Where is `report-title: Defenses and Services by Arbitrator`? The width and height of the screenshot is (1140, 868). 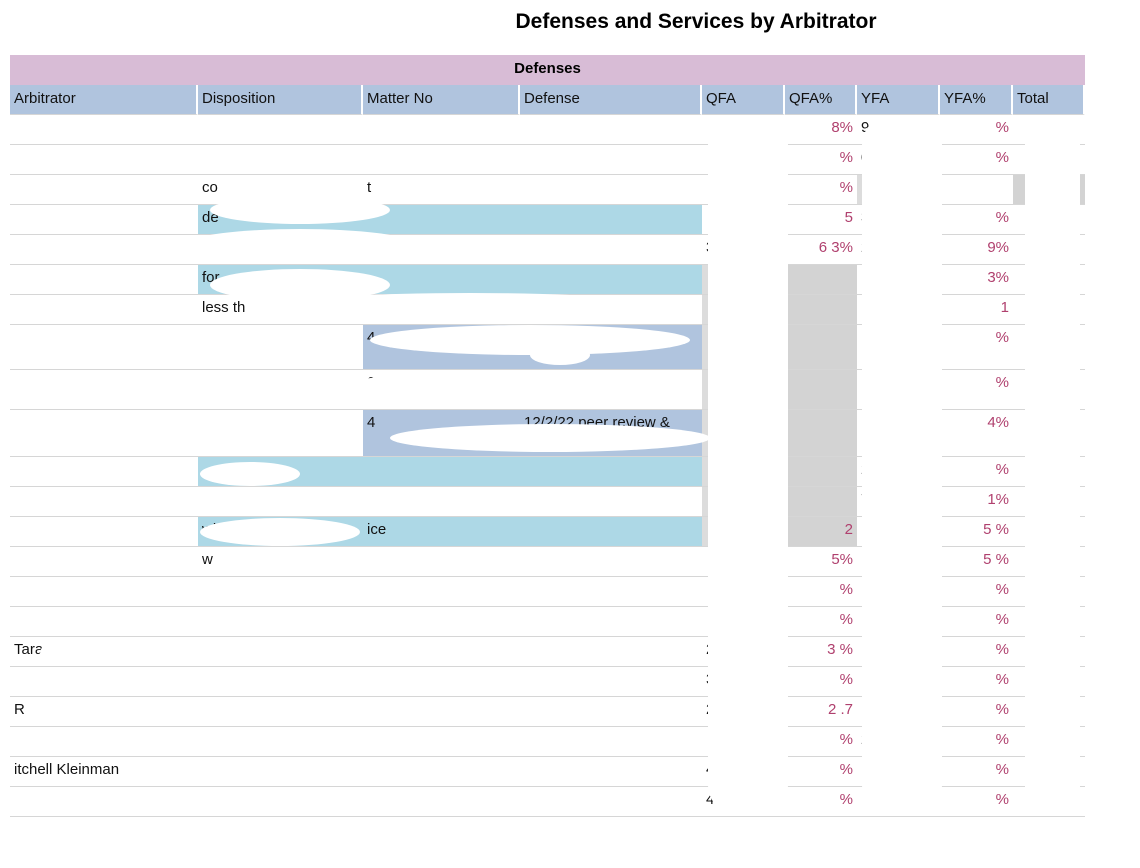
report-title: Defenses and Services by Arbitrator is located at coordinates (696, 21).